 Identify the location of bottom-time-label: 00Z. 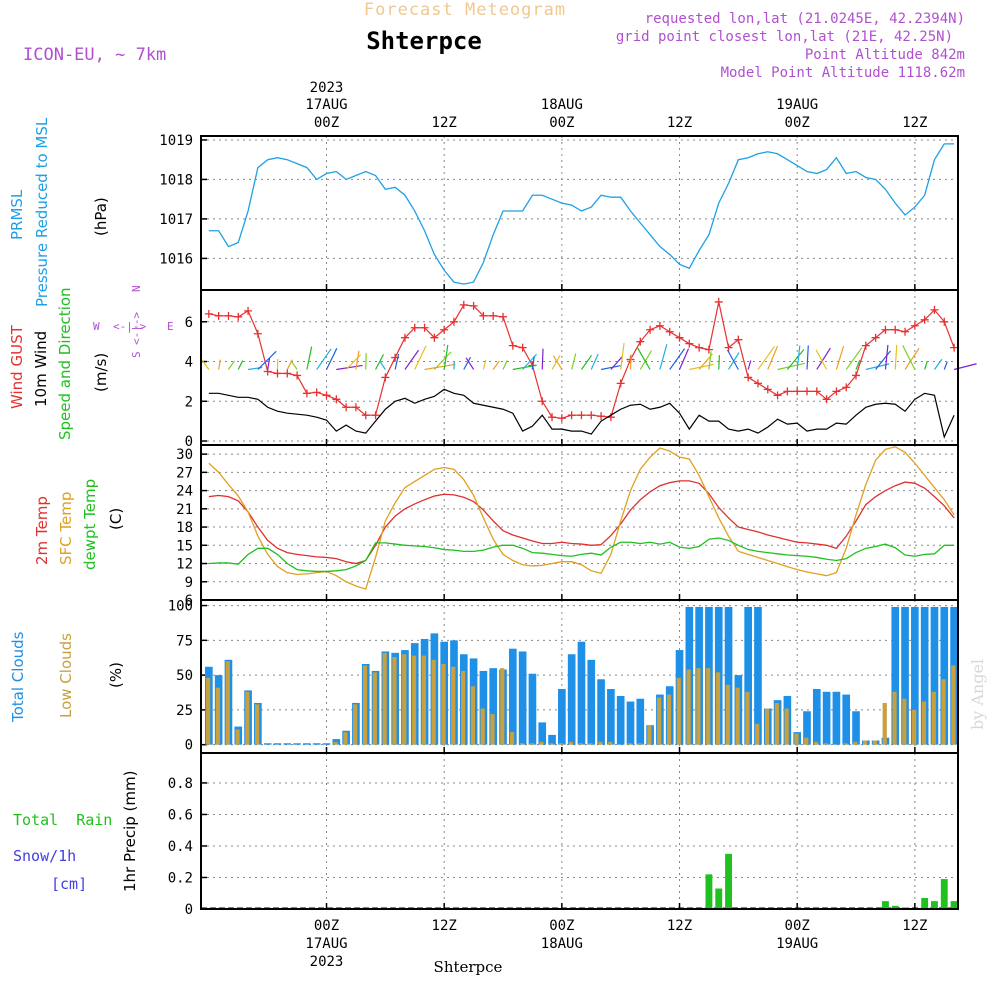
(561, 926).